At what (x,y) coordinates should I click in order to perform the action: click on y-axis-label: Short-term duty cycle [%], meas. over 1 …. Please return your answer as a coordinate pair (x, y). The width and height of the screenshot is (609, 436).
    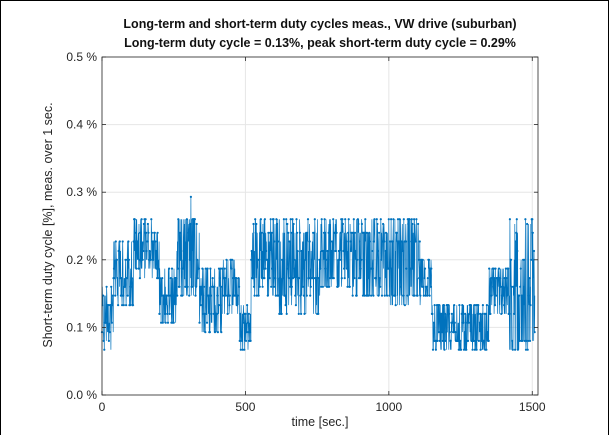
    Looking at the image, I should click on (48, 224).